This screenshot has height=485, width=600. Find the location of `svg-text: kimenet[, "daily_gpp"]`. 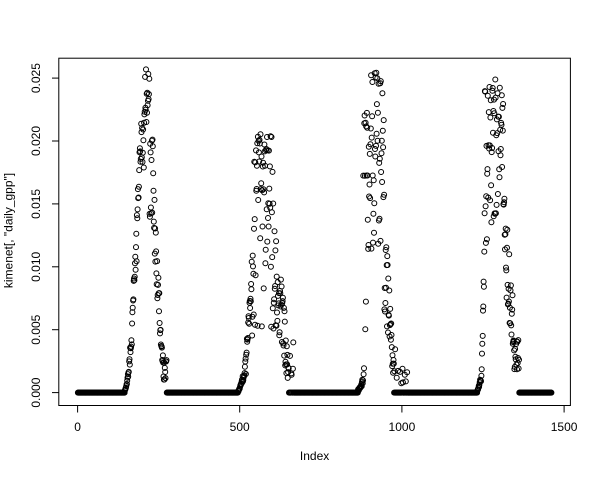

svg-text: kimenet[, "daily_gpp"] is located at coordinates (9, 230).